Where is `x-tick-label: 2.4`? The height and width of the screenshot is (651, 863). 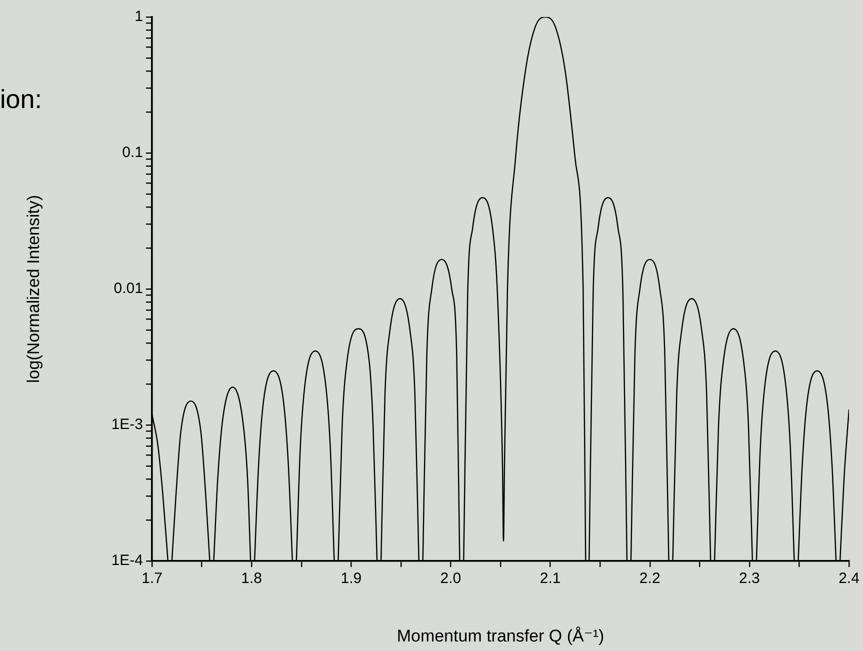
x-tick-label: 2.4 is located at coordinates (849, 579).